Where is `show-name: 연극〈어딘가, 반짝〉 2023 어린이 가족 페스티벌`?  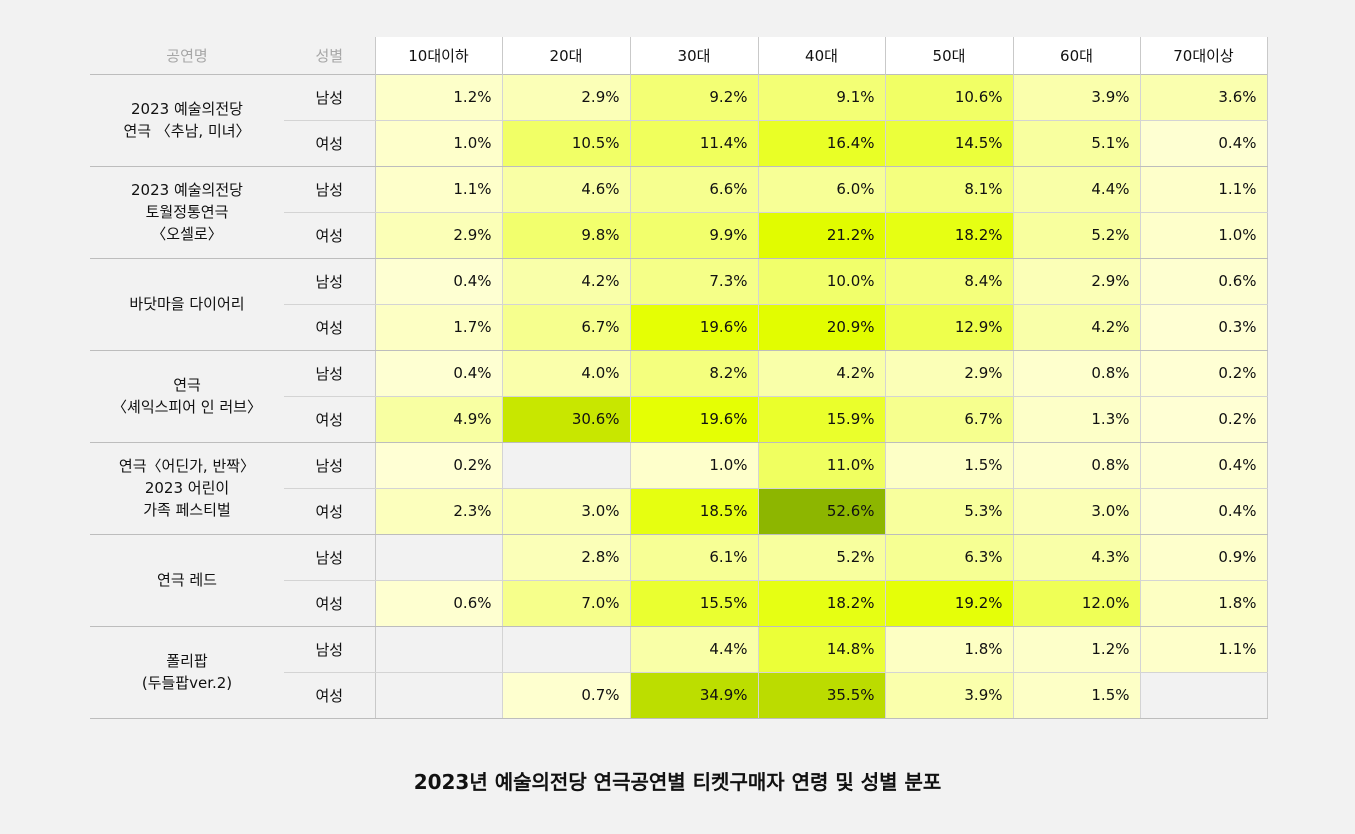
show-name: 연극〈어딘가, 반짝〉 2023 어린이 가족 페스티벌 is located at coordinates (187, 488).